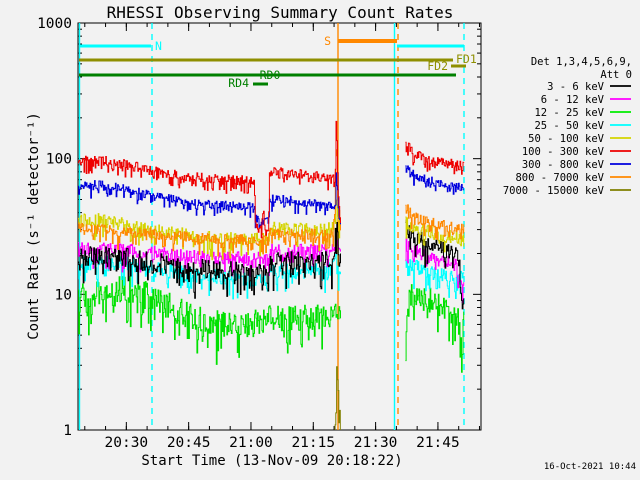 The image size is (640, 480). I want to click on flag-label-N: N, so click(158, 46).